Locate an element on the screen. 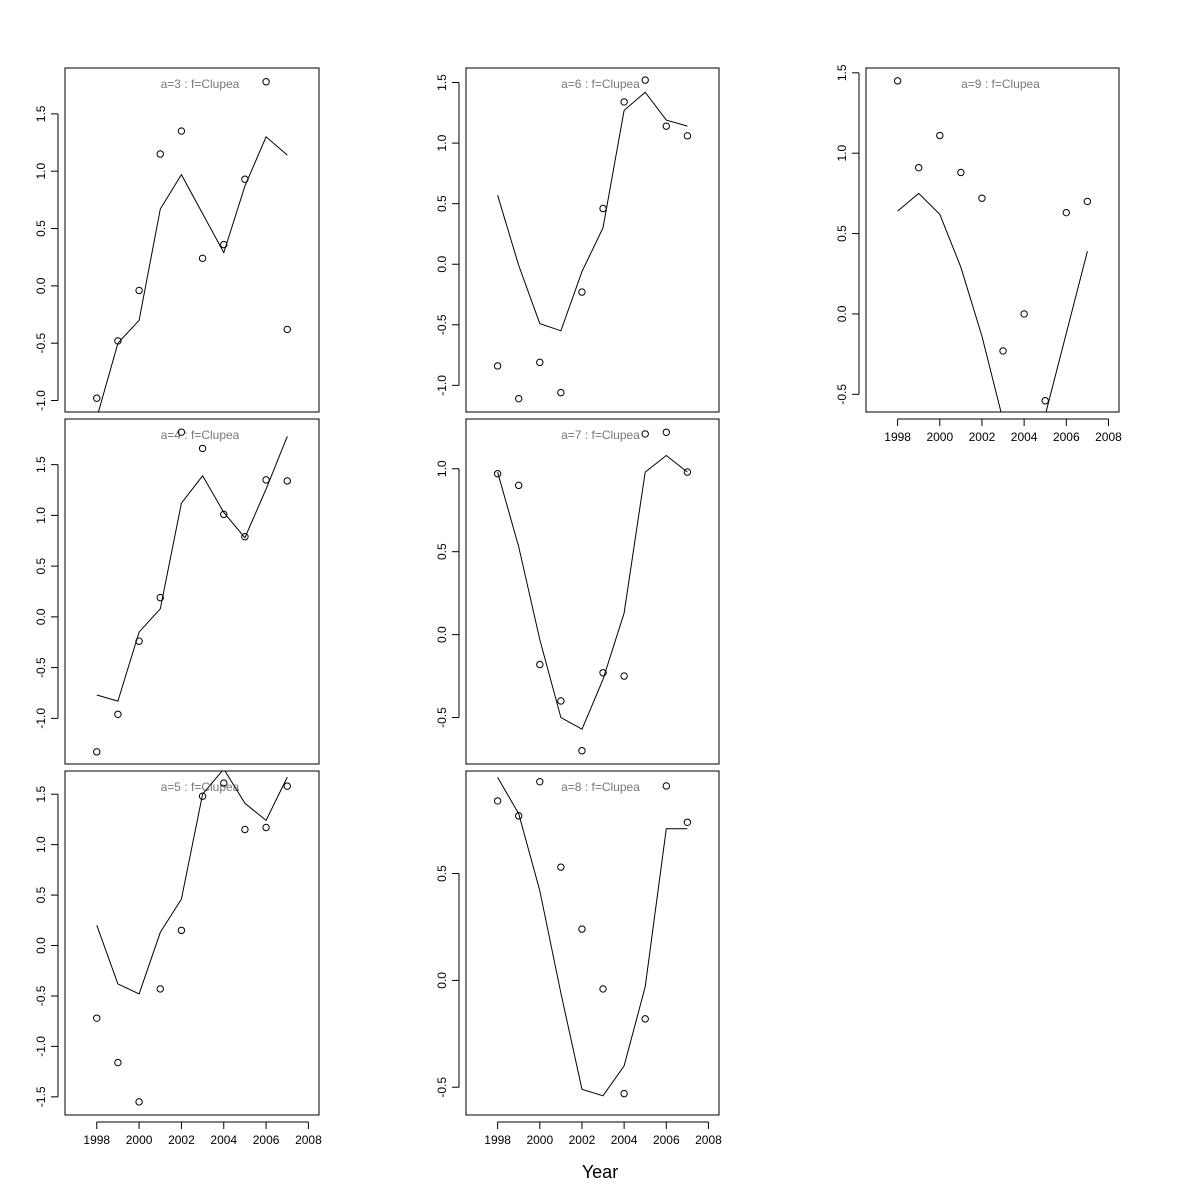  y-tick-label: -1.5 is located at coordinates (41, 1096).